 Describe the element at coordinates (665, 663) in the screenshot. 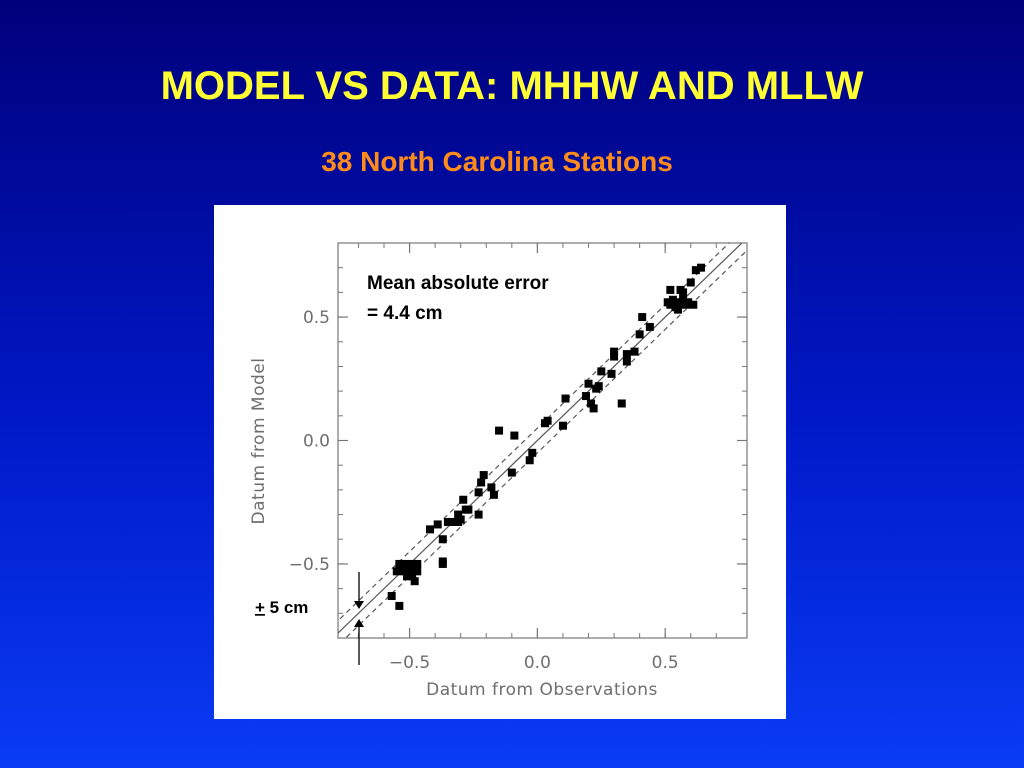

I see `x-tick-label: 0.5` at that location.